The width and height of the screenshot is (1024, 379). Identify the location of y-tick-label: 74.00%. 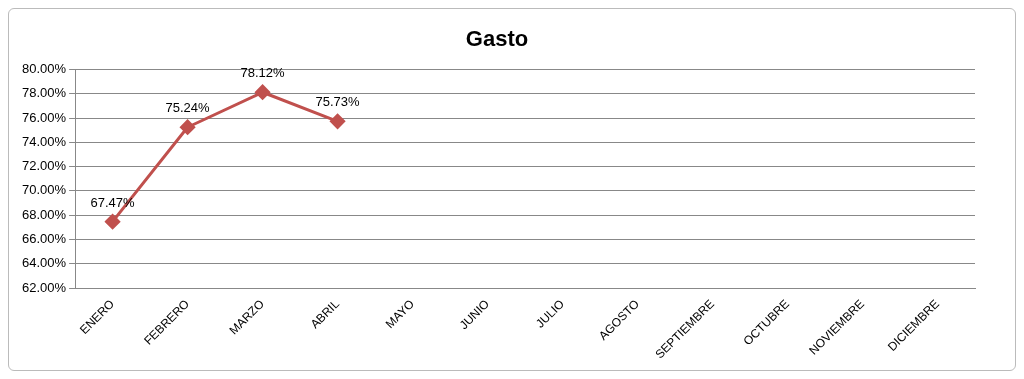
(44, 141).